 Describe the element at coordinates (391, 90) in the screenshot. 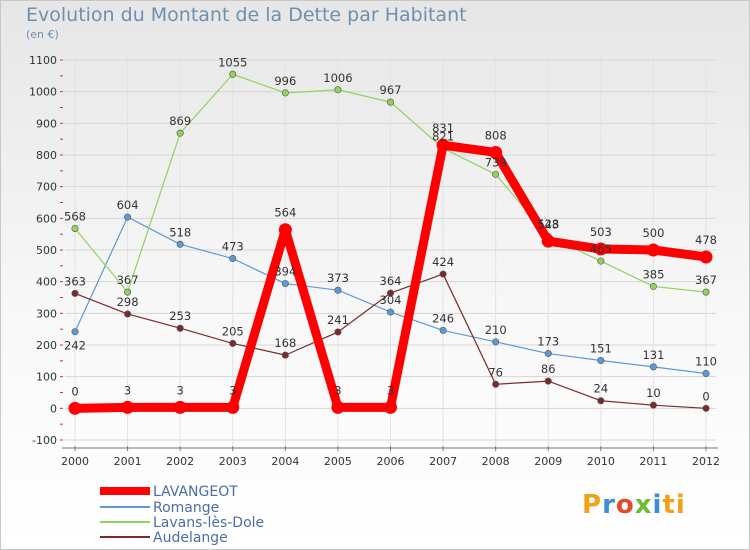

I see `data-label: 967` at that location.